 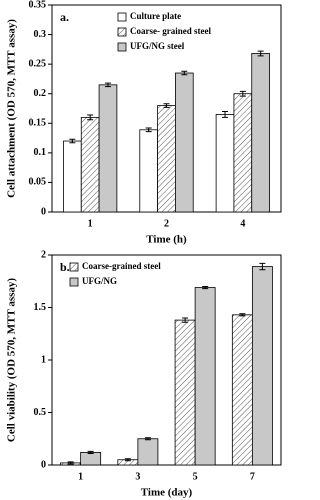 What do you see at coordinates (64, 17) in the screenshot?
I see `panel-label: a.` at bounding box center [64, 17].